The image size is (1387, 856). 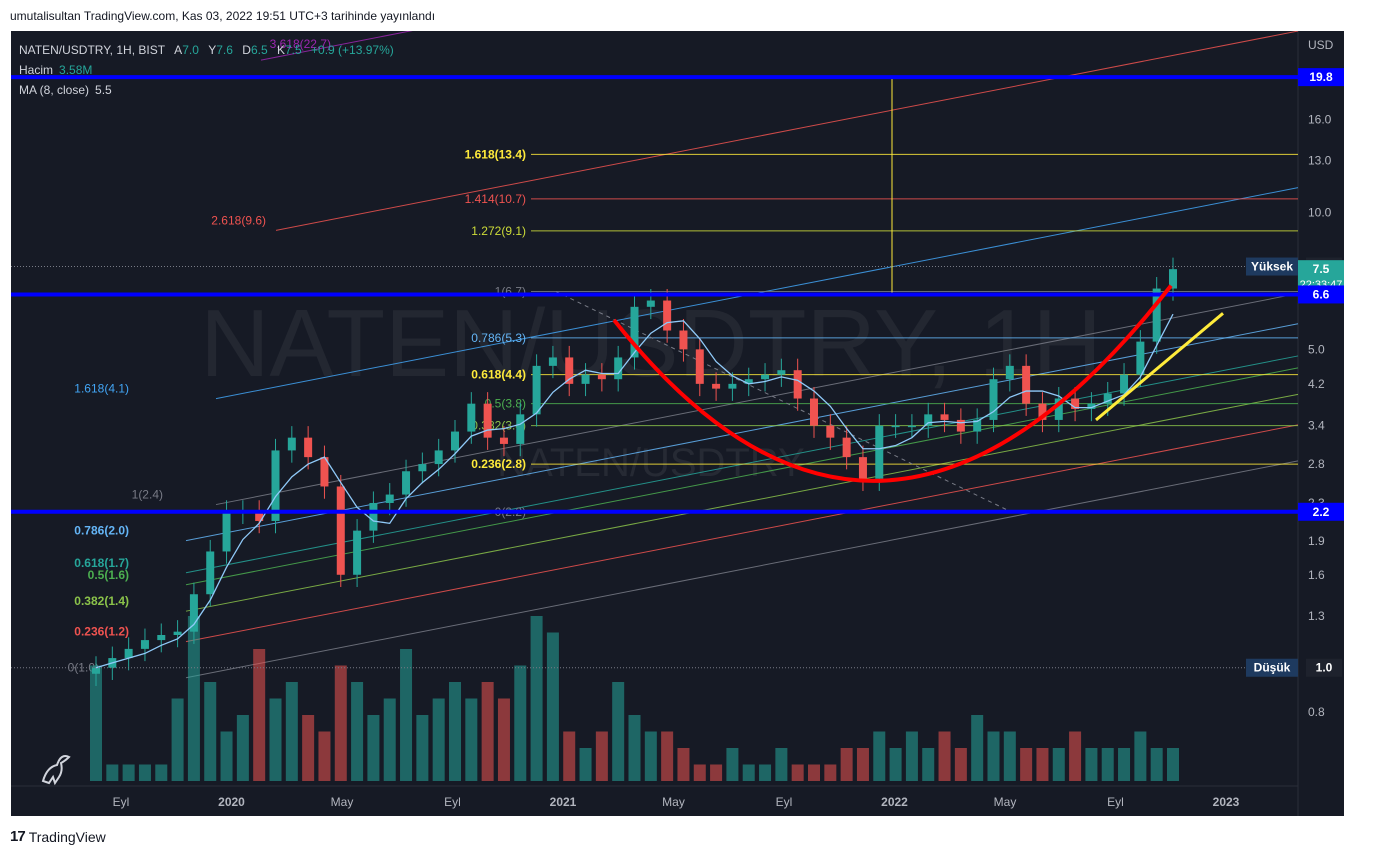 What do you see at coordinates (54, 90) in the screenshot?
I see `legend-ma-label: MA (8, close)` at bounding box center [54, 90].